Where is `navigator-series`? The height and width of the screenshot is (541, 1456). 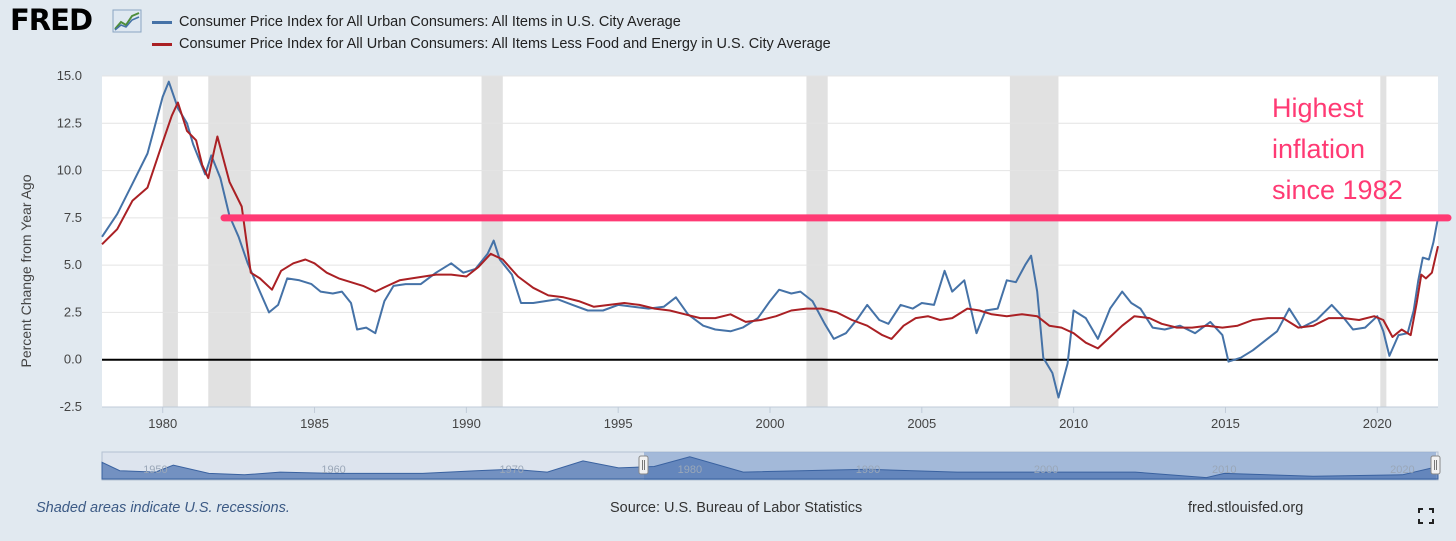 navigator-series is located at coordinates (770, 468).